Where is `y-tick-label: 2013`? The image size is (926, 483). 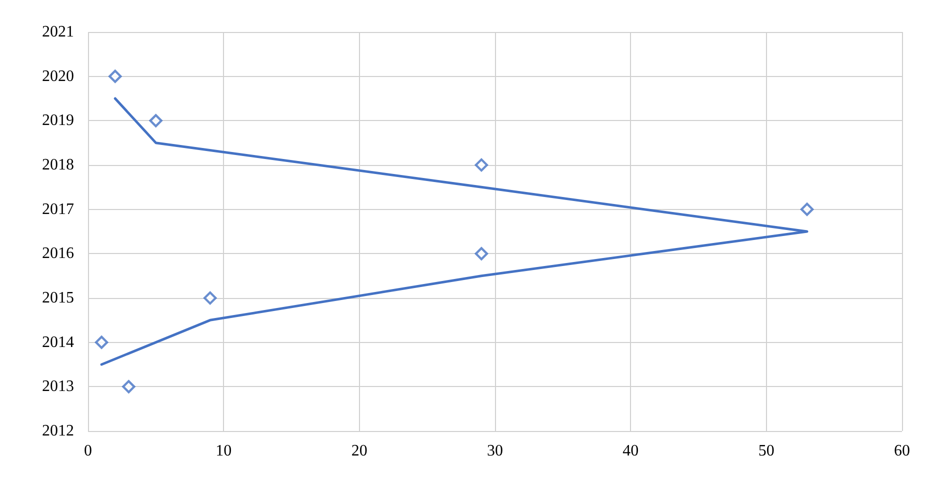 y-tick-label: 2013 is located at coordinates (58, 387).